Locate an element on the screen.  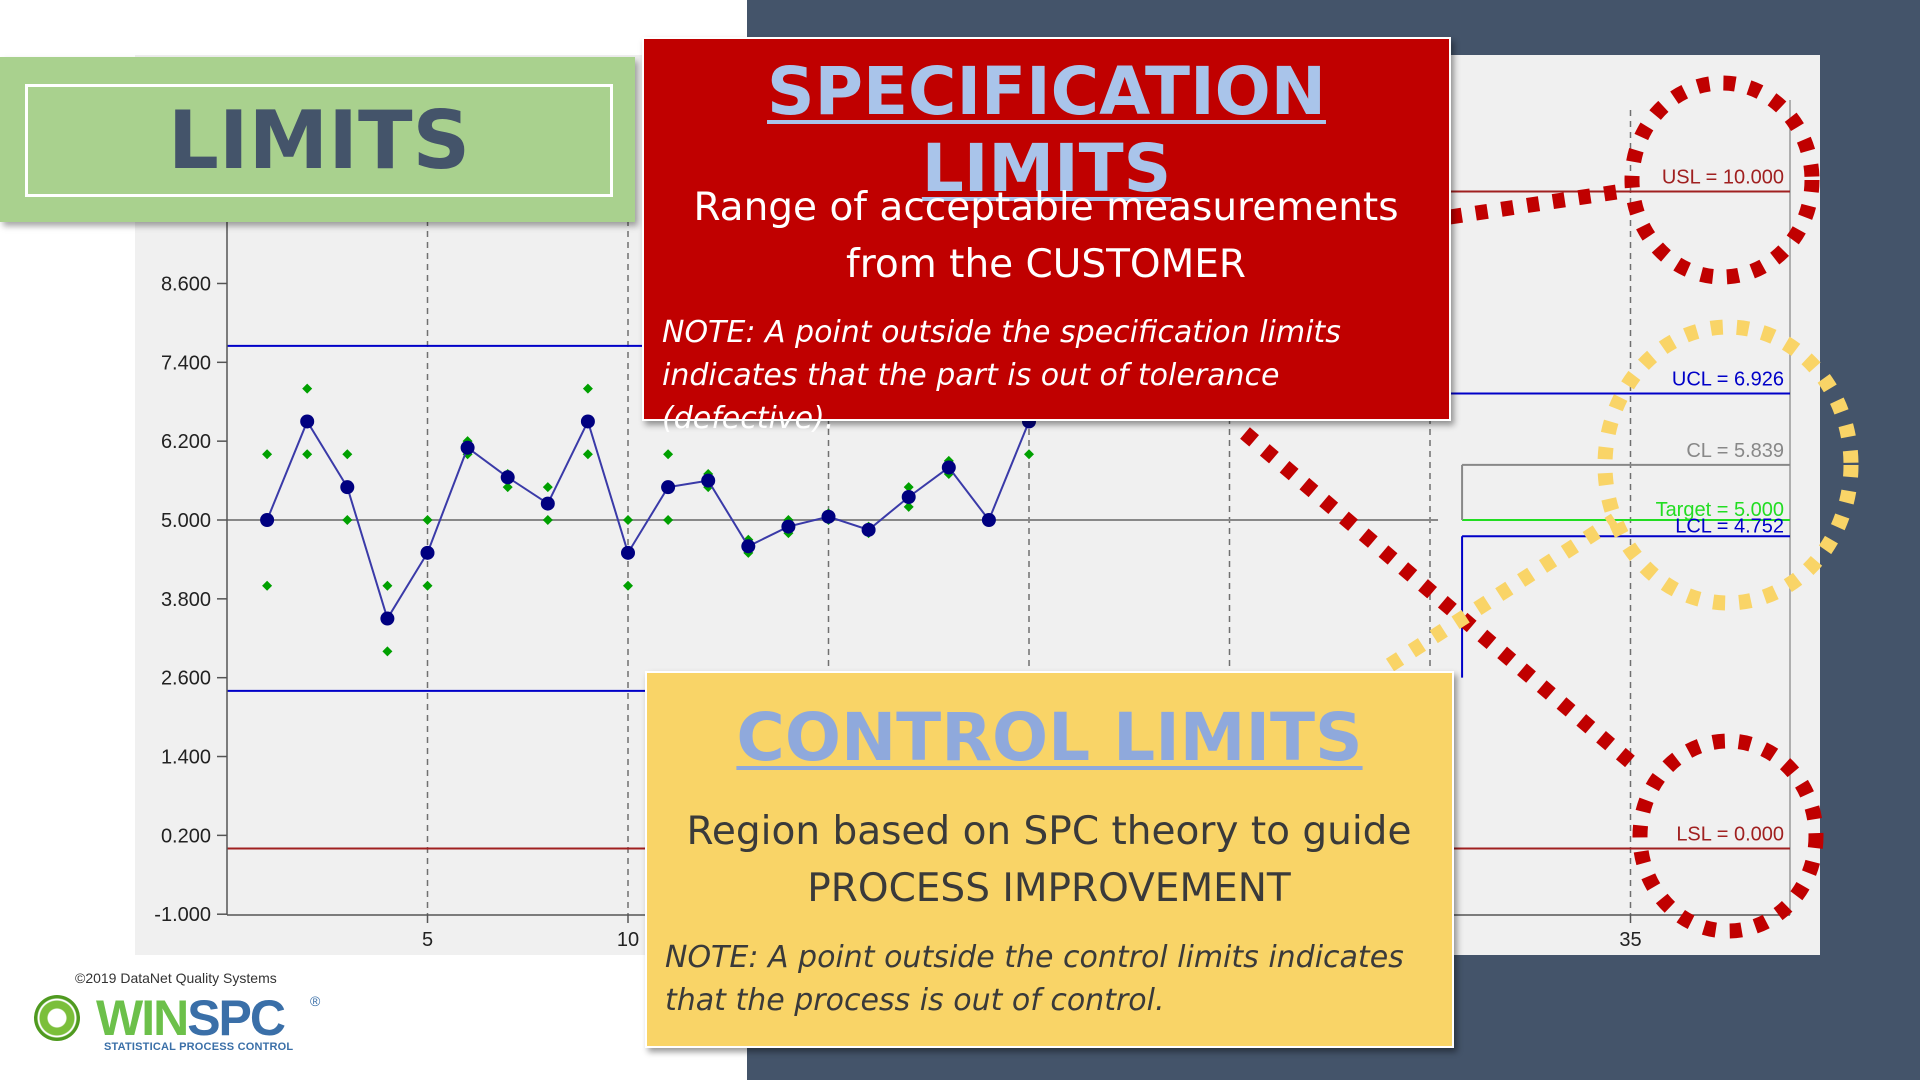
limits-title: LIMITS is located at coordinates (319, 140).